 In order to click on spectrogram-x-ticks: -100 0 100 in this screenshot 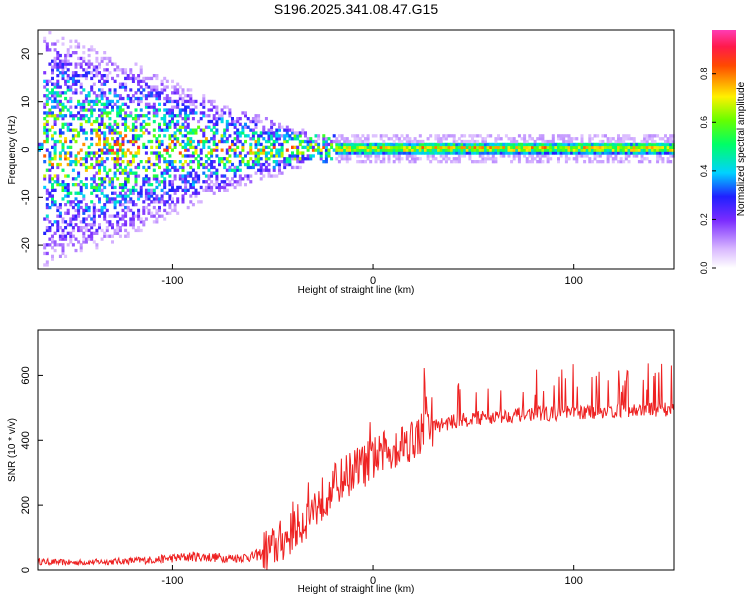, I will do `click(372, 275)`.